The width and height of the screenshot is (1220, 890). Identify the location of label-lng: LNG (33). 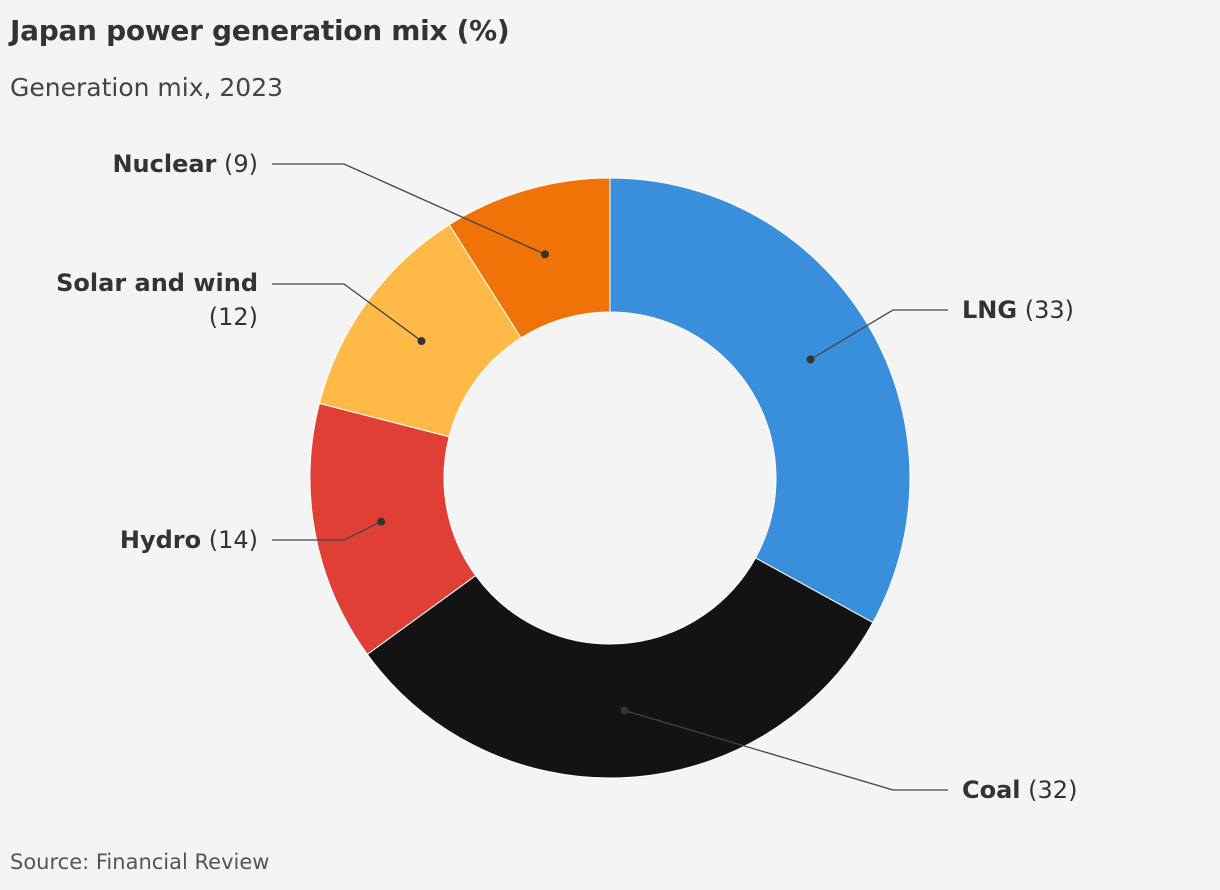
(1018, 310).